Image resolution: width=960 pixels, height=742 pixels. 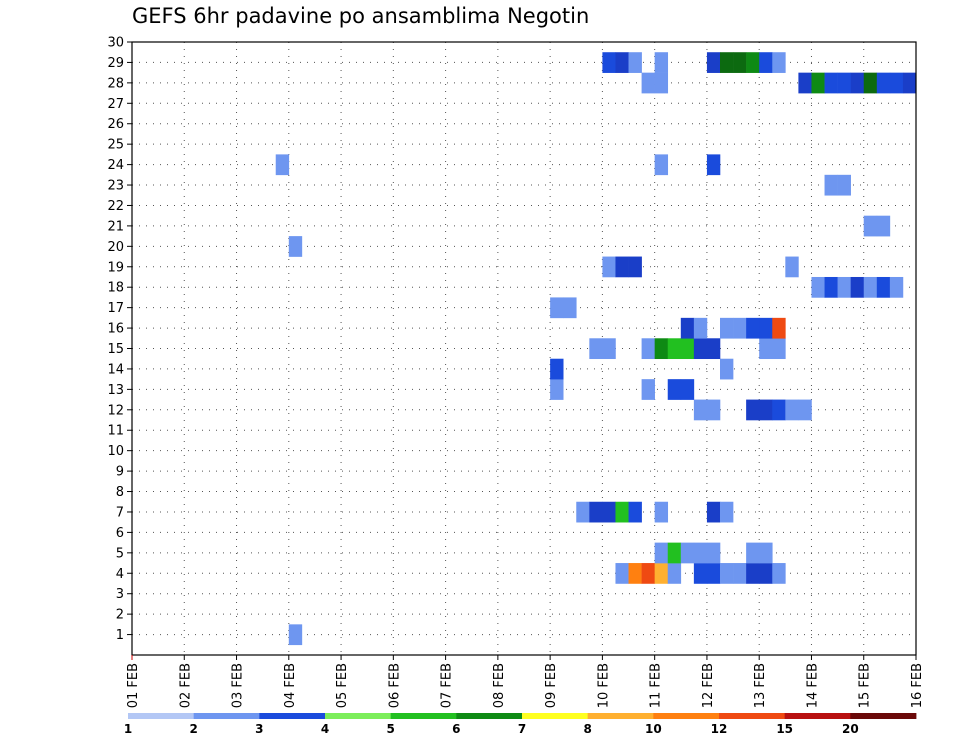 I want to click on x-tick-label: 09 FEB, so click(x=551, y=685).